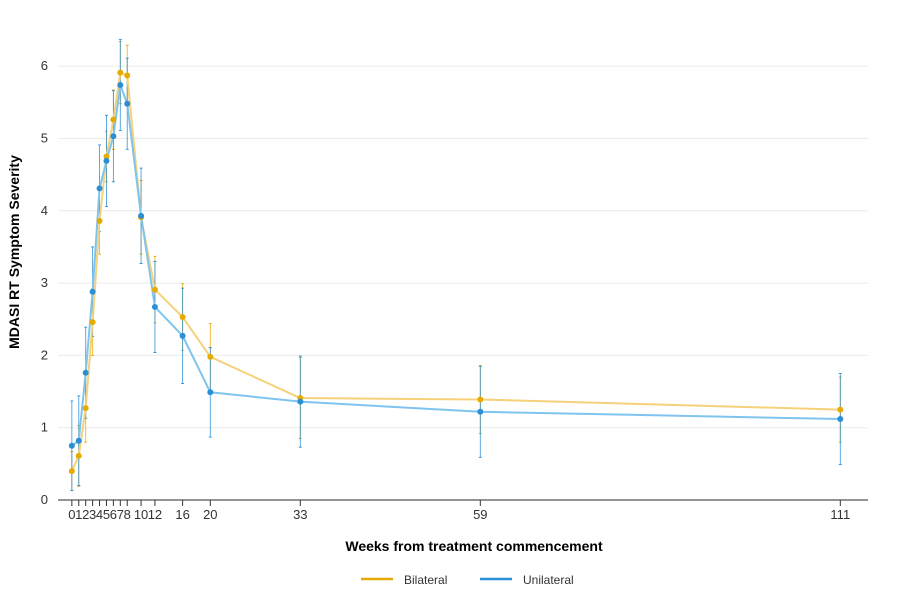  What do you see at coordinates (120, 514) in the screenshot?
I see `x-tick-label: 7` at bounding box center [120, 514].